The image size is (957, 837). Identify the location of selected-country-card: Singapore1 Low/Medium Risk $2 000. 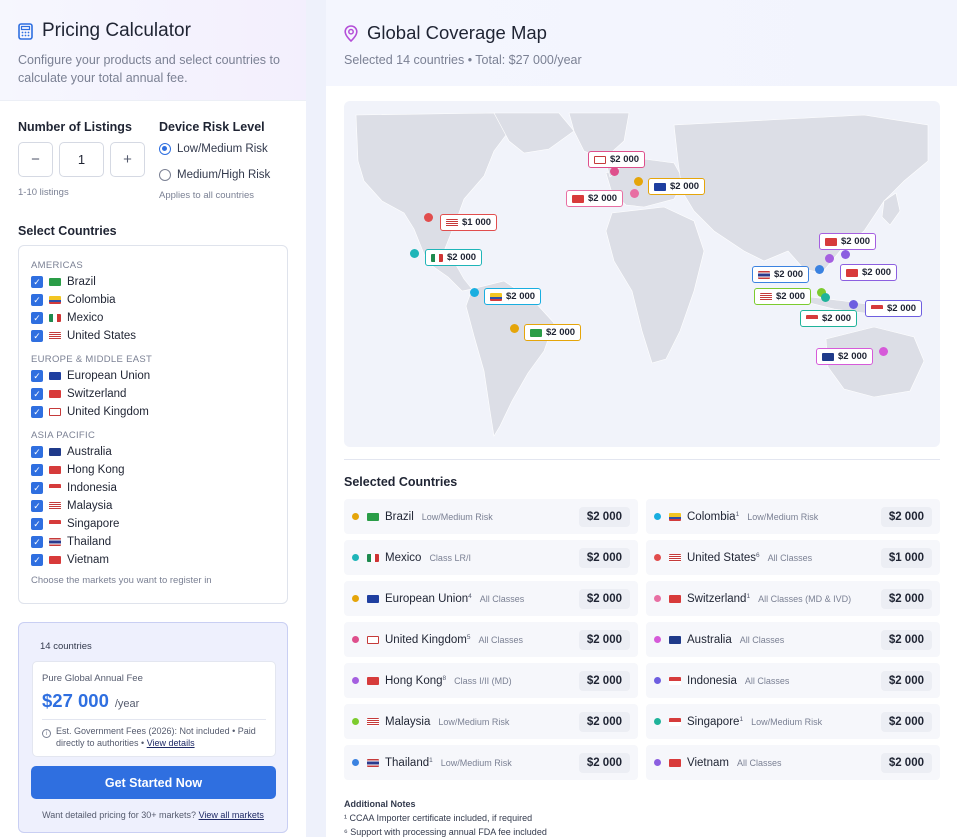
(793, 721).